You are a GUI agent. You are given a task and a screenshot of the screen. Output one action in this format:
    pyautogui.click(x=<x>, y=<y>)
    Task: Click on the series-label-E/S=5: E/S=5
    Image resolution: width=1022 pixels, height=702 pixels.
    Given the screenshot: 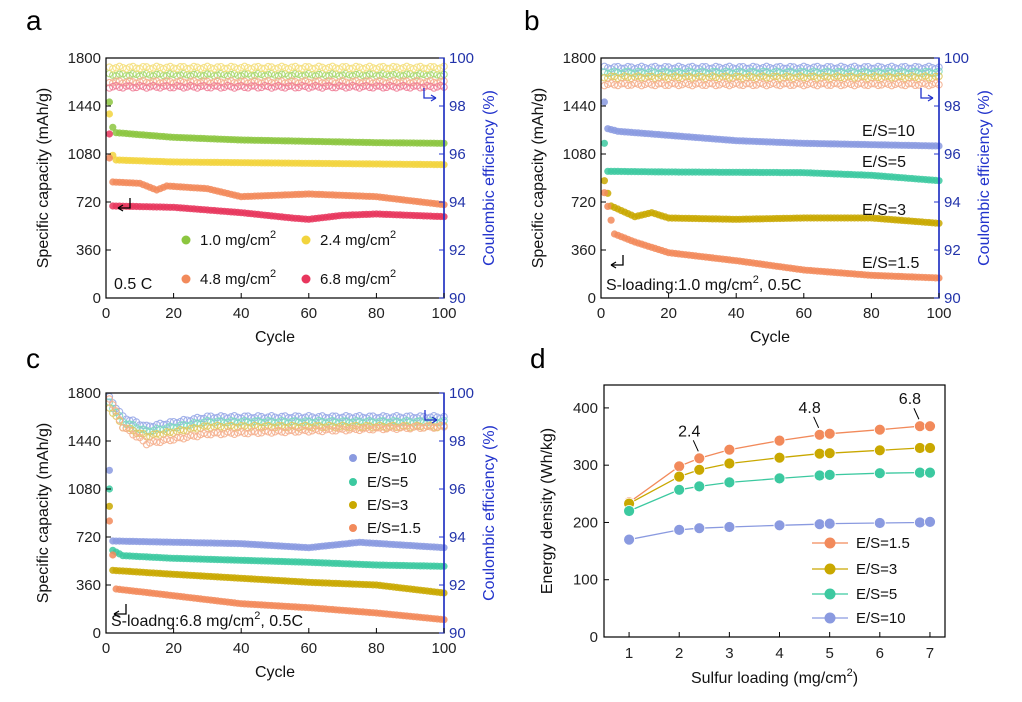 What is the action you would take?
    pyautogui.click(x=884, y=162)
    